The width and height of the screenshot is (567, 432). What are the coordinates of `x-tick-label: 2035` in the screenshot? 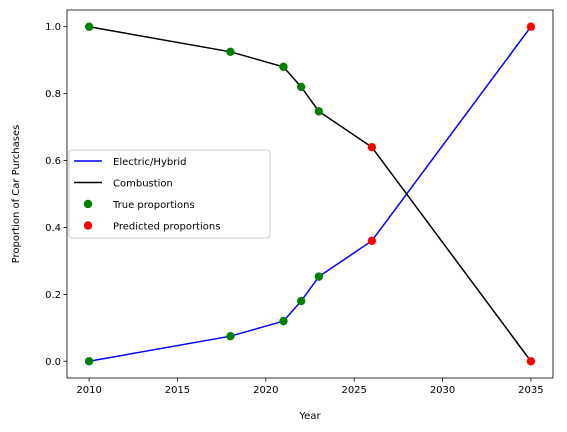 It's located at (530, 390).